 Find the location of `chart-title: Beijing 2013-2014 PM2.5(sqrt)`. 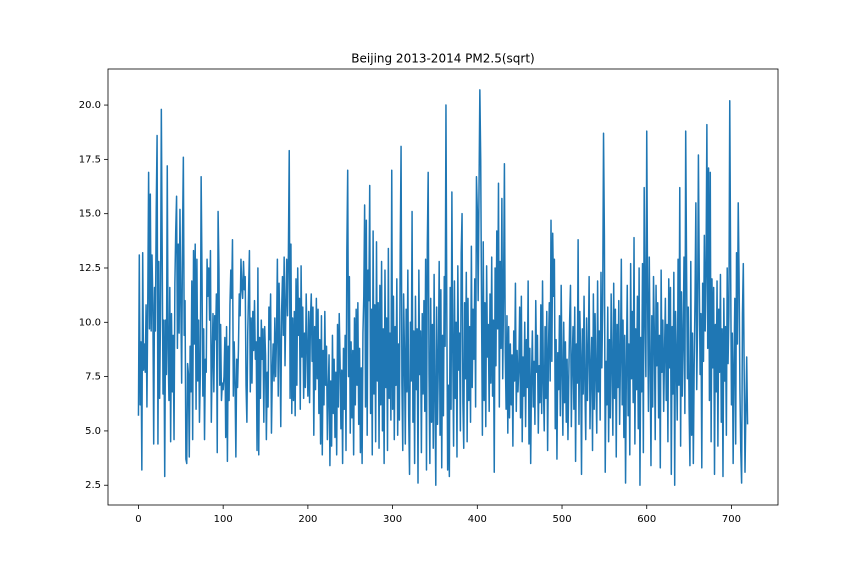

chart-title: Beijing 2013-2014 PM2.5(sqrt) is located at coordinates (442, 59).